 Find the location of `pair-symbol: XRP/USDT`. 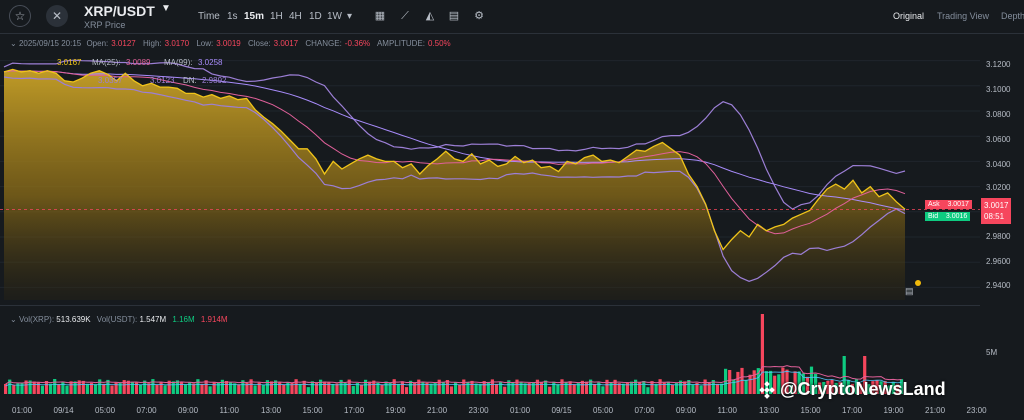

pair-symbol: XRP/USDT is located at coordinates (119, 11).